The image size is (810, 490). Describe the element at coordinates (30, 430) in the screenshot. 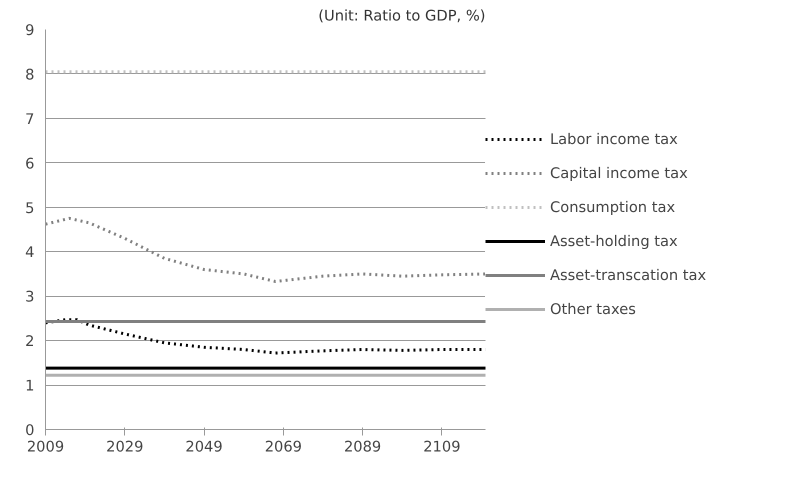

I see `y-tick-label: 0` at that location.